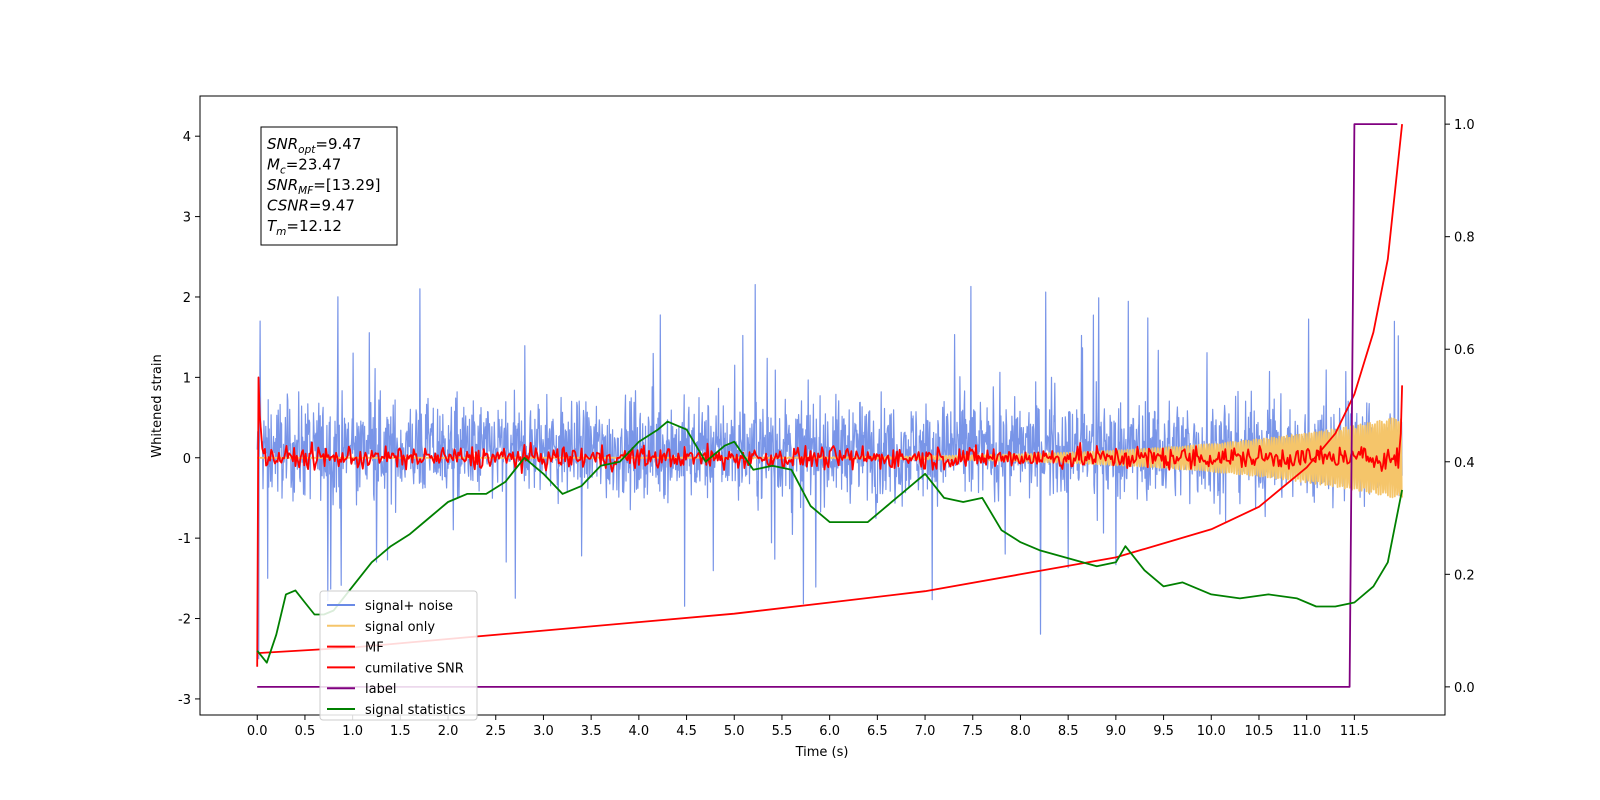  Describe the element at coordinates (415, 710) in the screenshot. I see `legend-label: signal statistics` at that location.